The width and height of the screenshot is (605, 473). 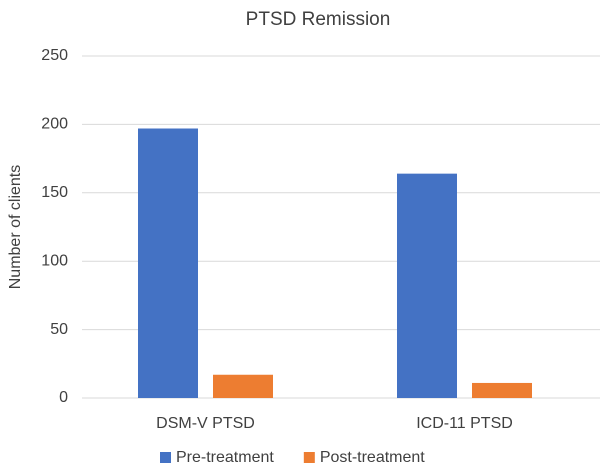 I want to click on x-tick-label: DSM-V PTSD, so click(x=205, y=423).